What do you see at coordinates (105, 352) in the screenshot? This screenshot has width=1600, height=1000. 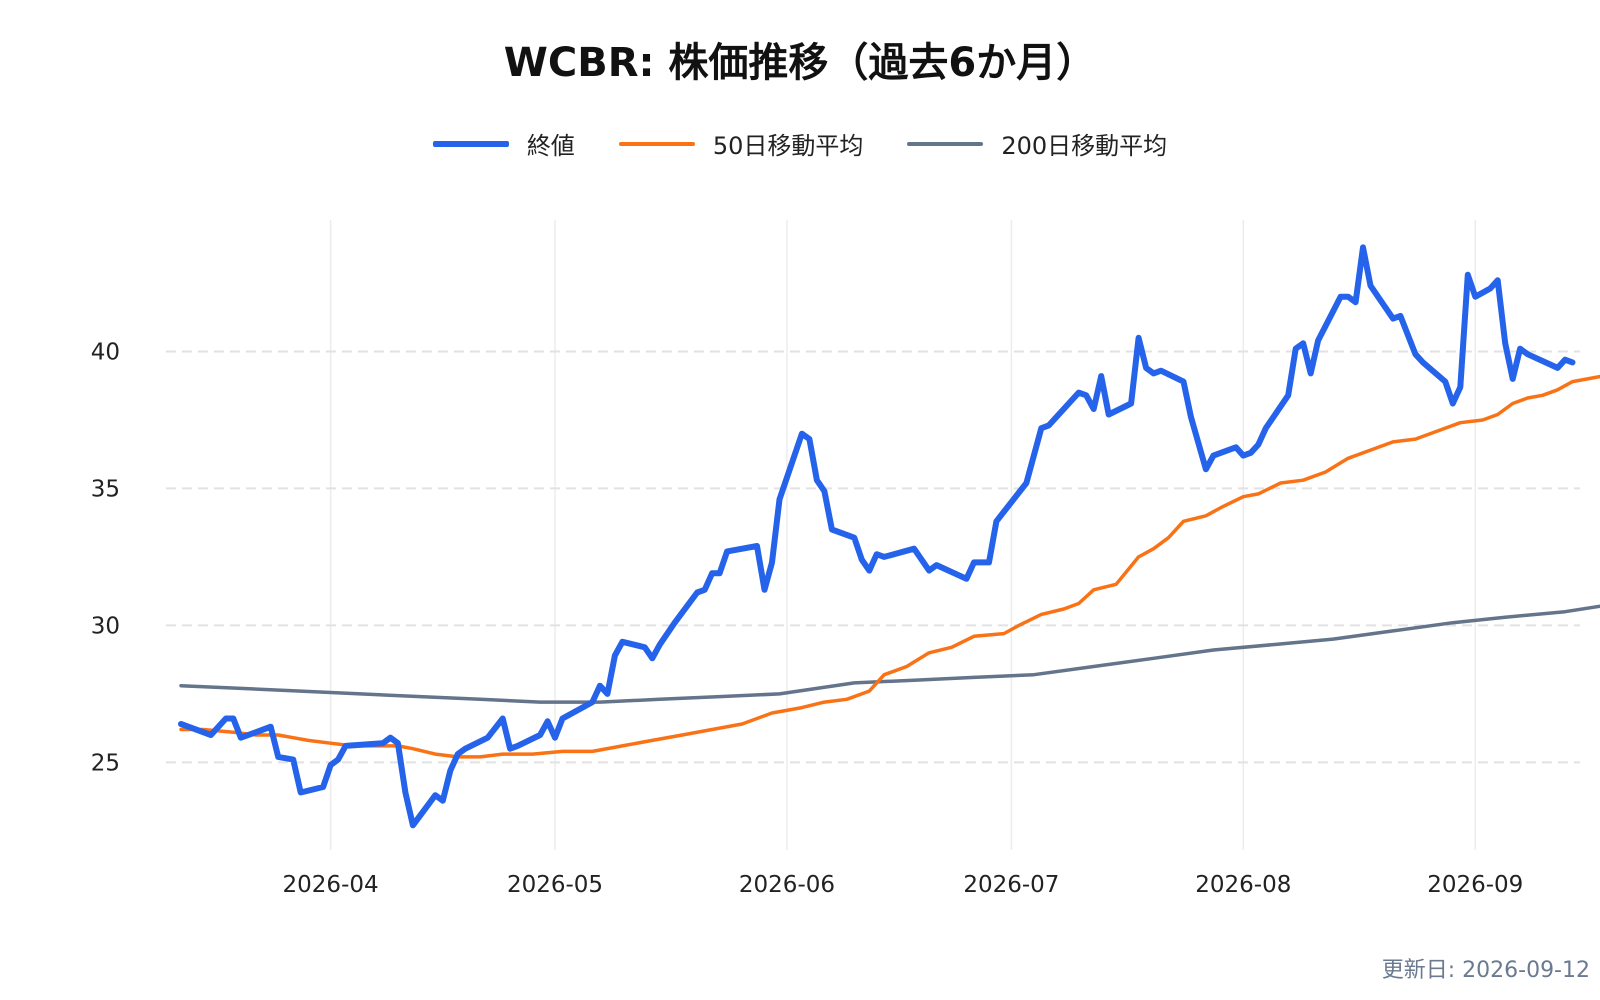 I see `y-tick-label: 40` at bounding box center [105, 352].